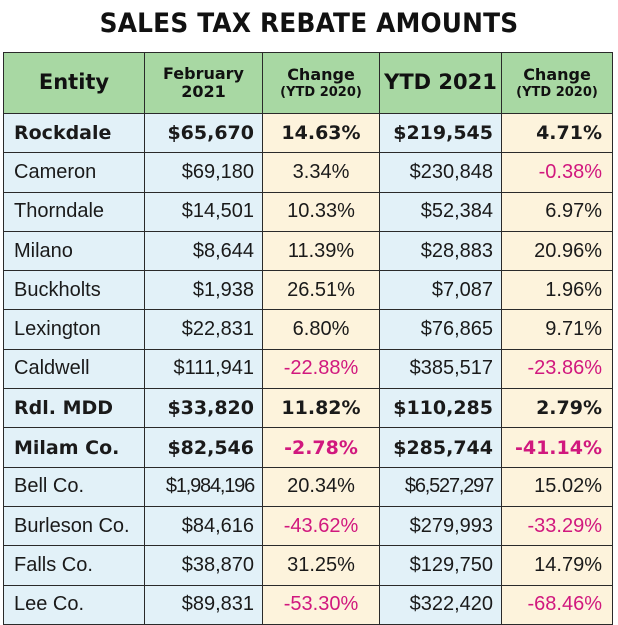 This screenshot has height=625, width=618. I want to click on cell-entity: Bell Co., so click(74, 486).